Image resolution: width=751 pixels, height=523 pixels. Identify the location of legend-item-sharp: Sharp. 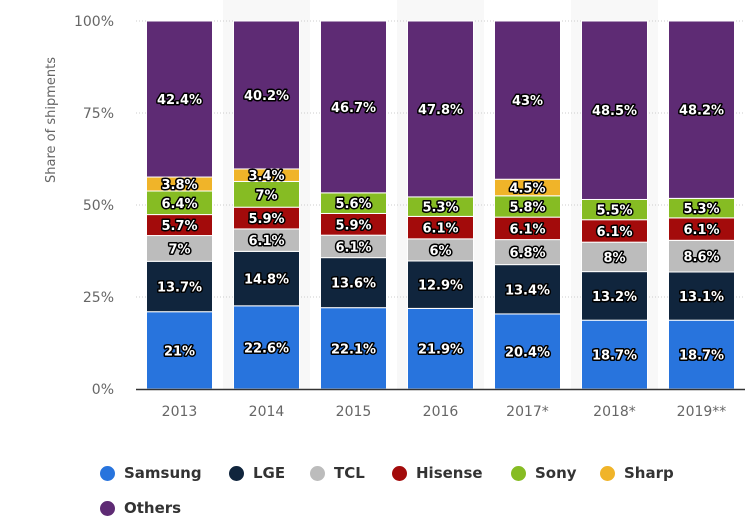
(637, 473).